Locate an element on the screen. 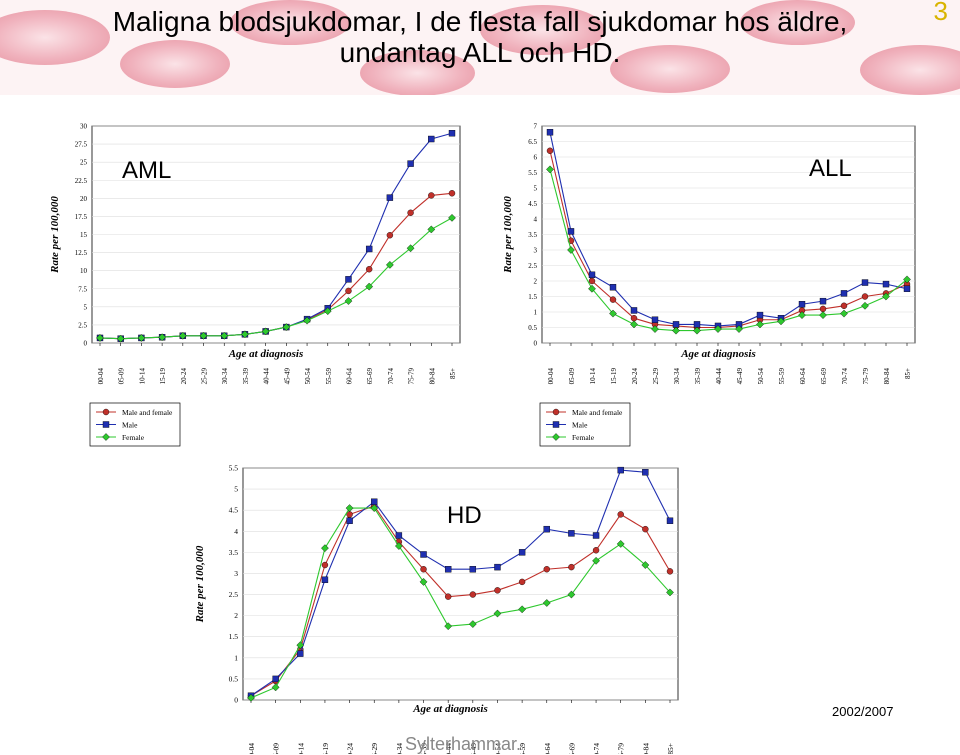 This screenshot has width=960, height=755. all-legend-marker-both is located at coordinates (556, 412).